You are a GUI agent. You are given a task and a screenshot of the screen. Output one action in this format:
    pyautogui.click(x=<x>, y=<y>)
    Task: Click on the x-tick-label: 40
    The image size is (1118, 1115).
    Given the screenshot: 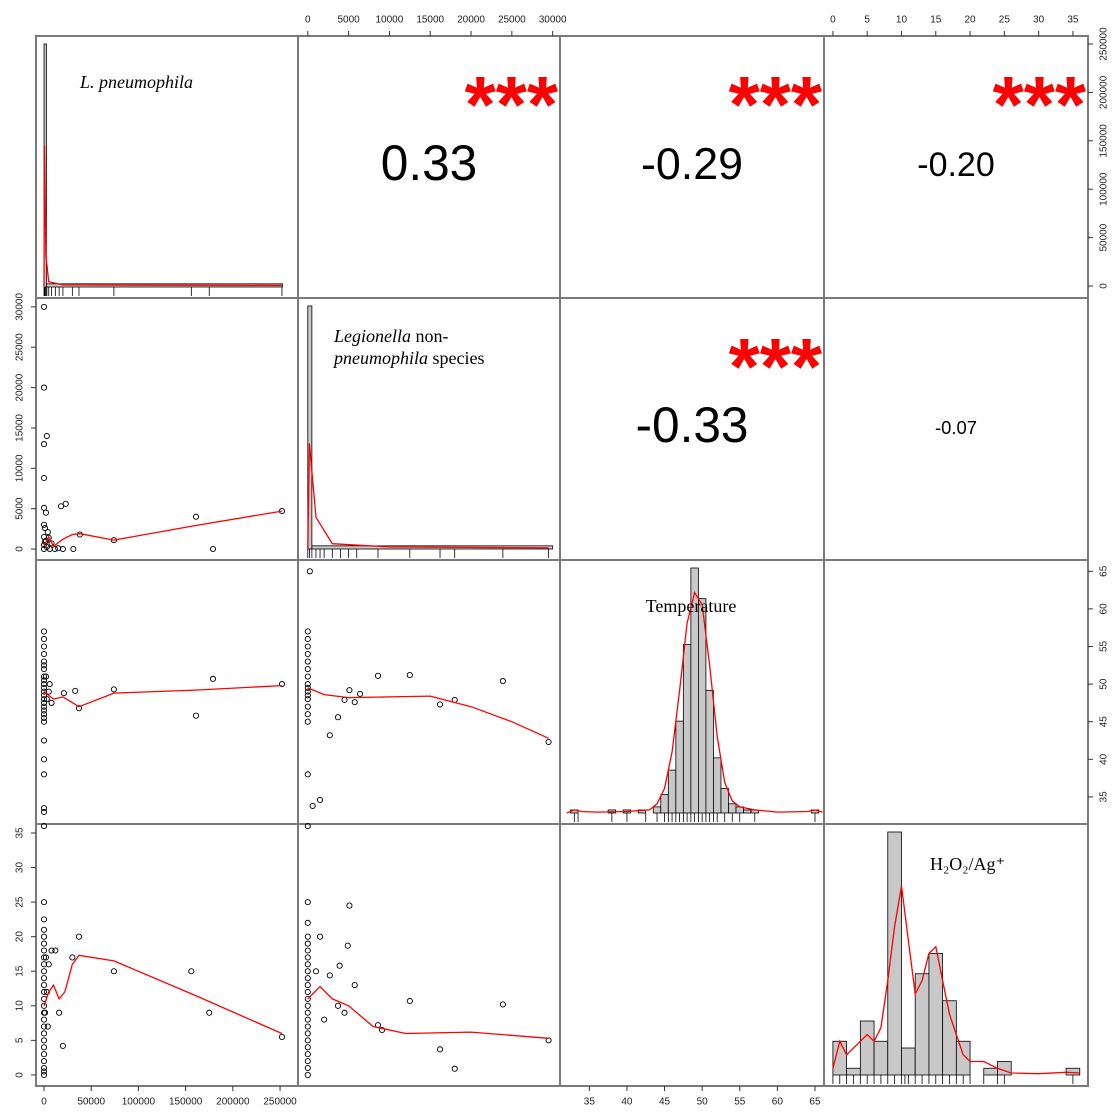 What is the action you would take?
    pyautogui.click(x=627, y=1102)
    